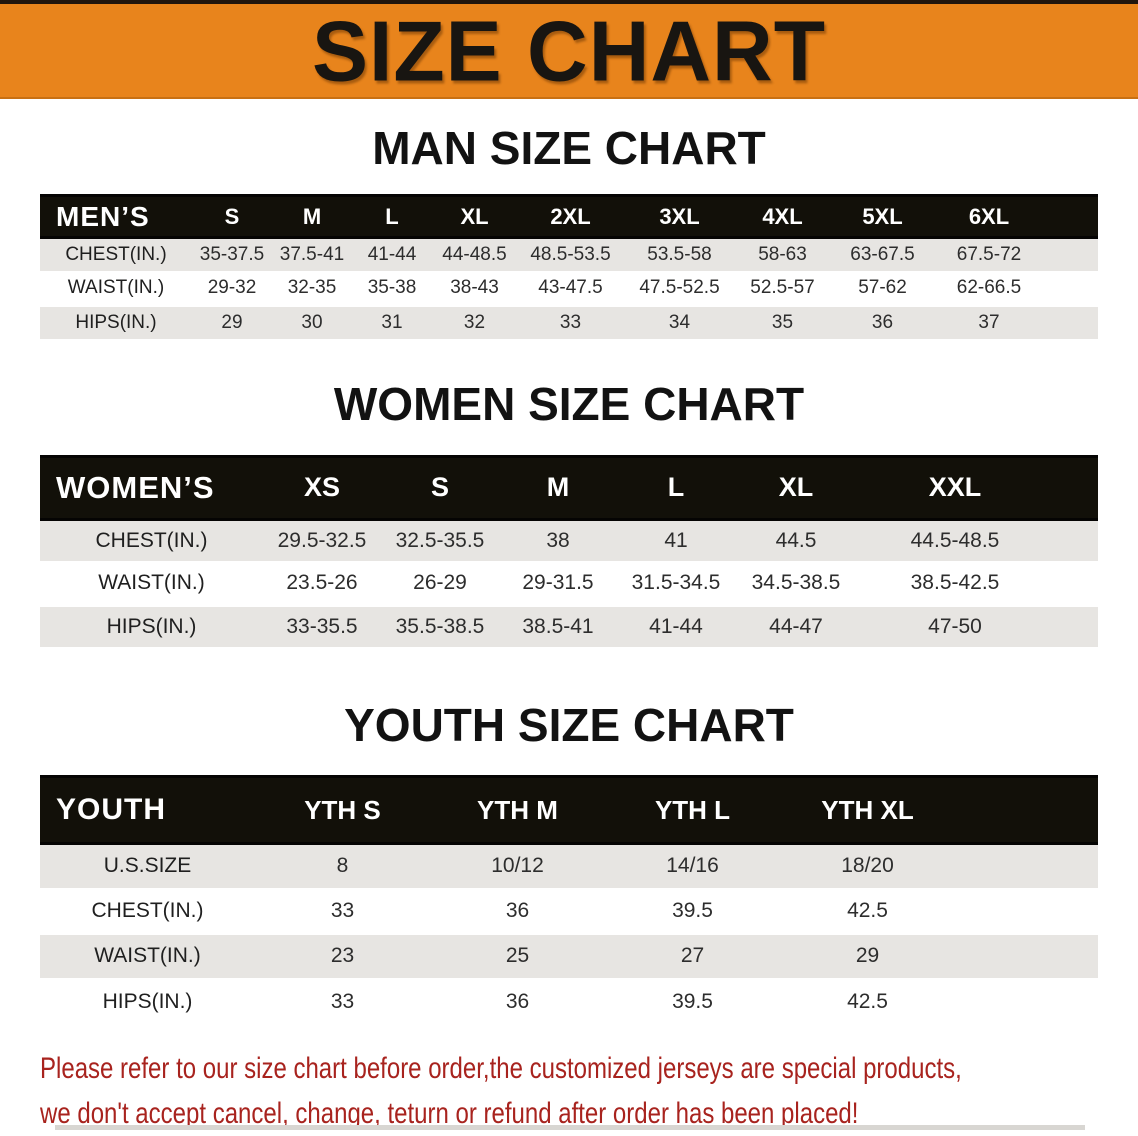 This screenshot has width=1138, height=1136. What do you see at coordinates (955, 626) in the screenshot?
I see `size-cell: 47-50` at bounding box center [955, 626].